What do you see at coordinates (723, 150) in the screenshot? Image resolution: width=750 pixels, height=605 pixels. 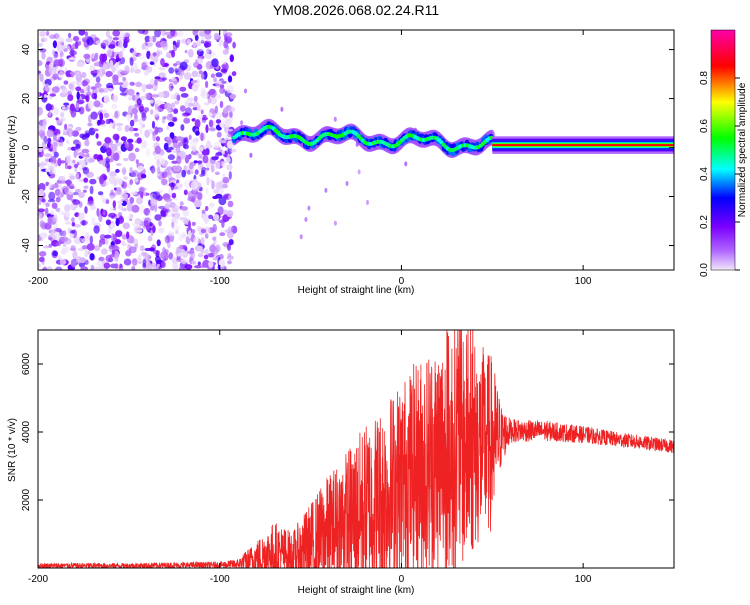 I see `colorbar-frame` at bounding box center [723, 150].